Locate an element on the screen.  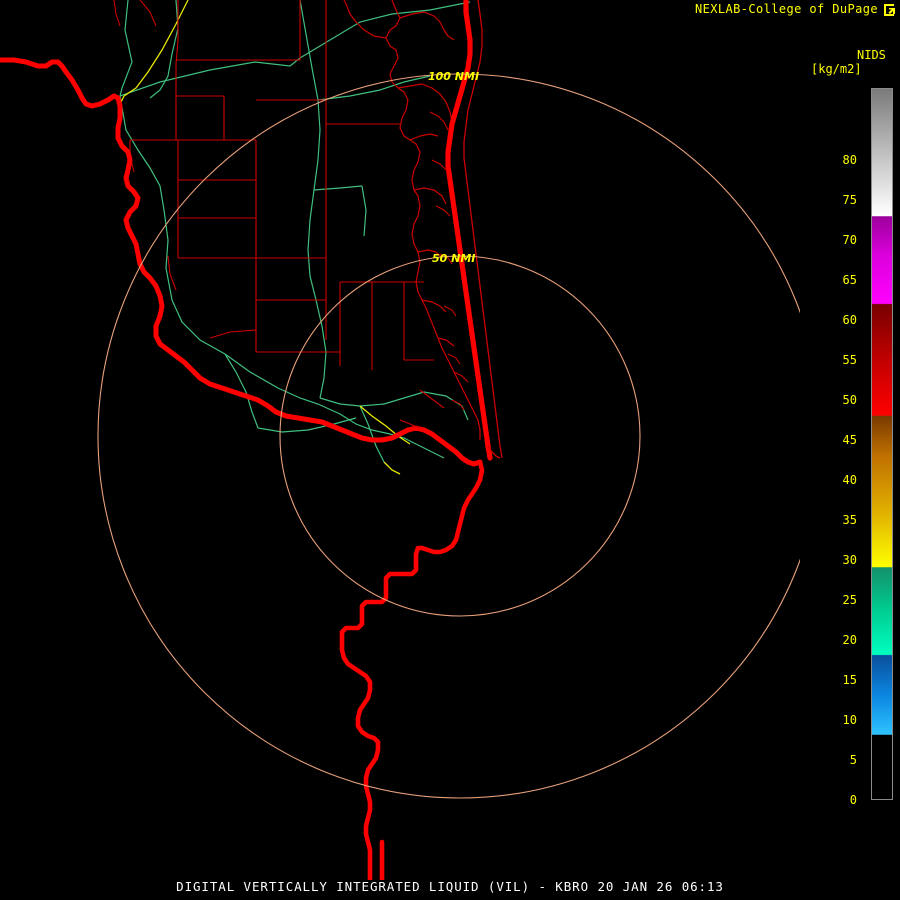
colorbar-tick-5: 5 is located at coordinates (853, 760).